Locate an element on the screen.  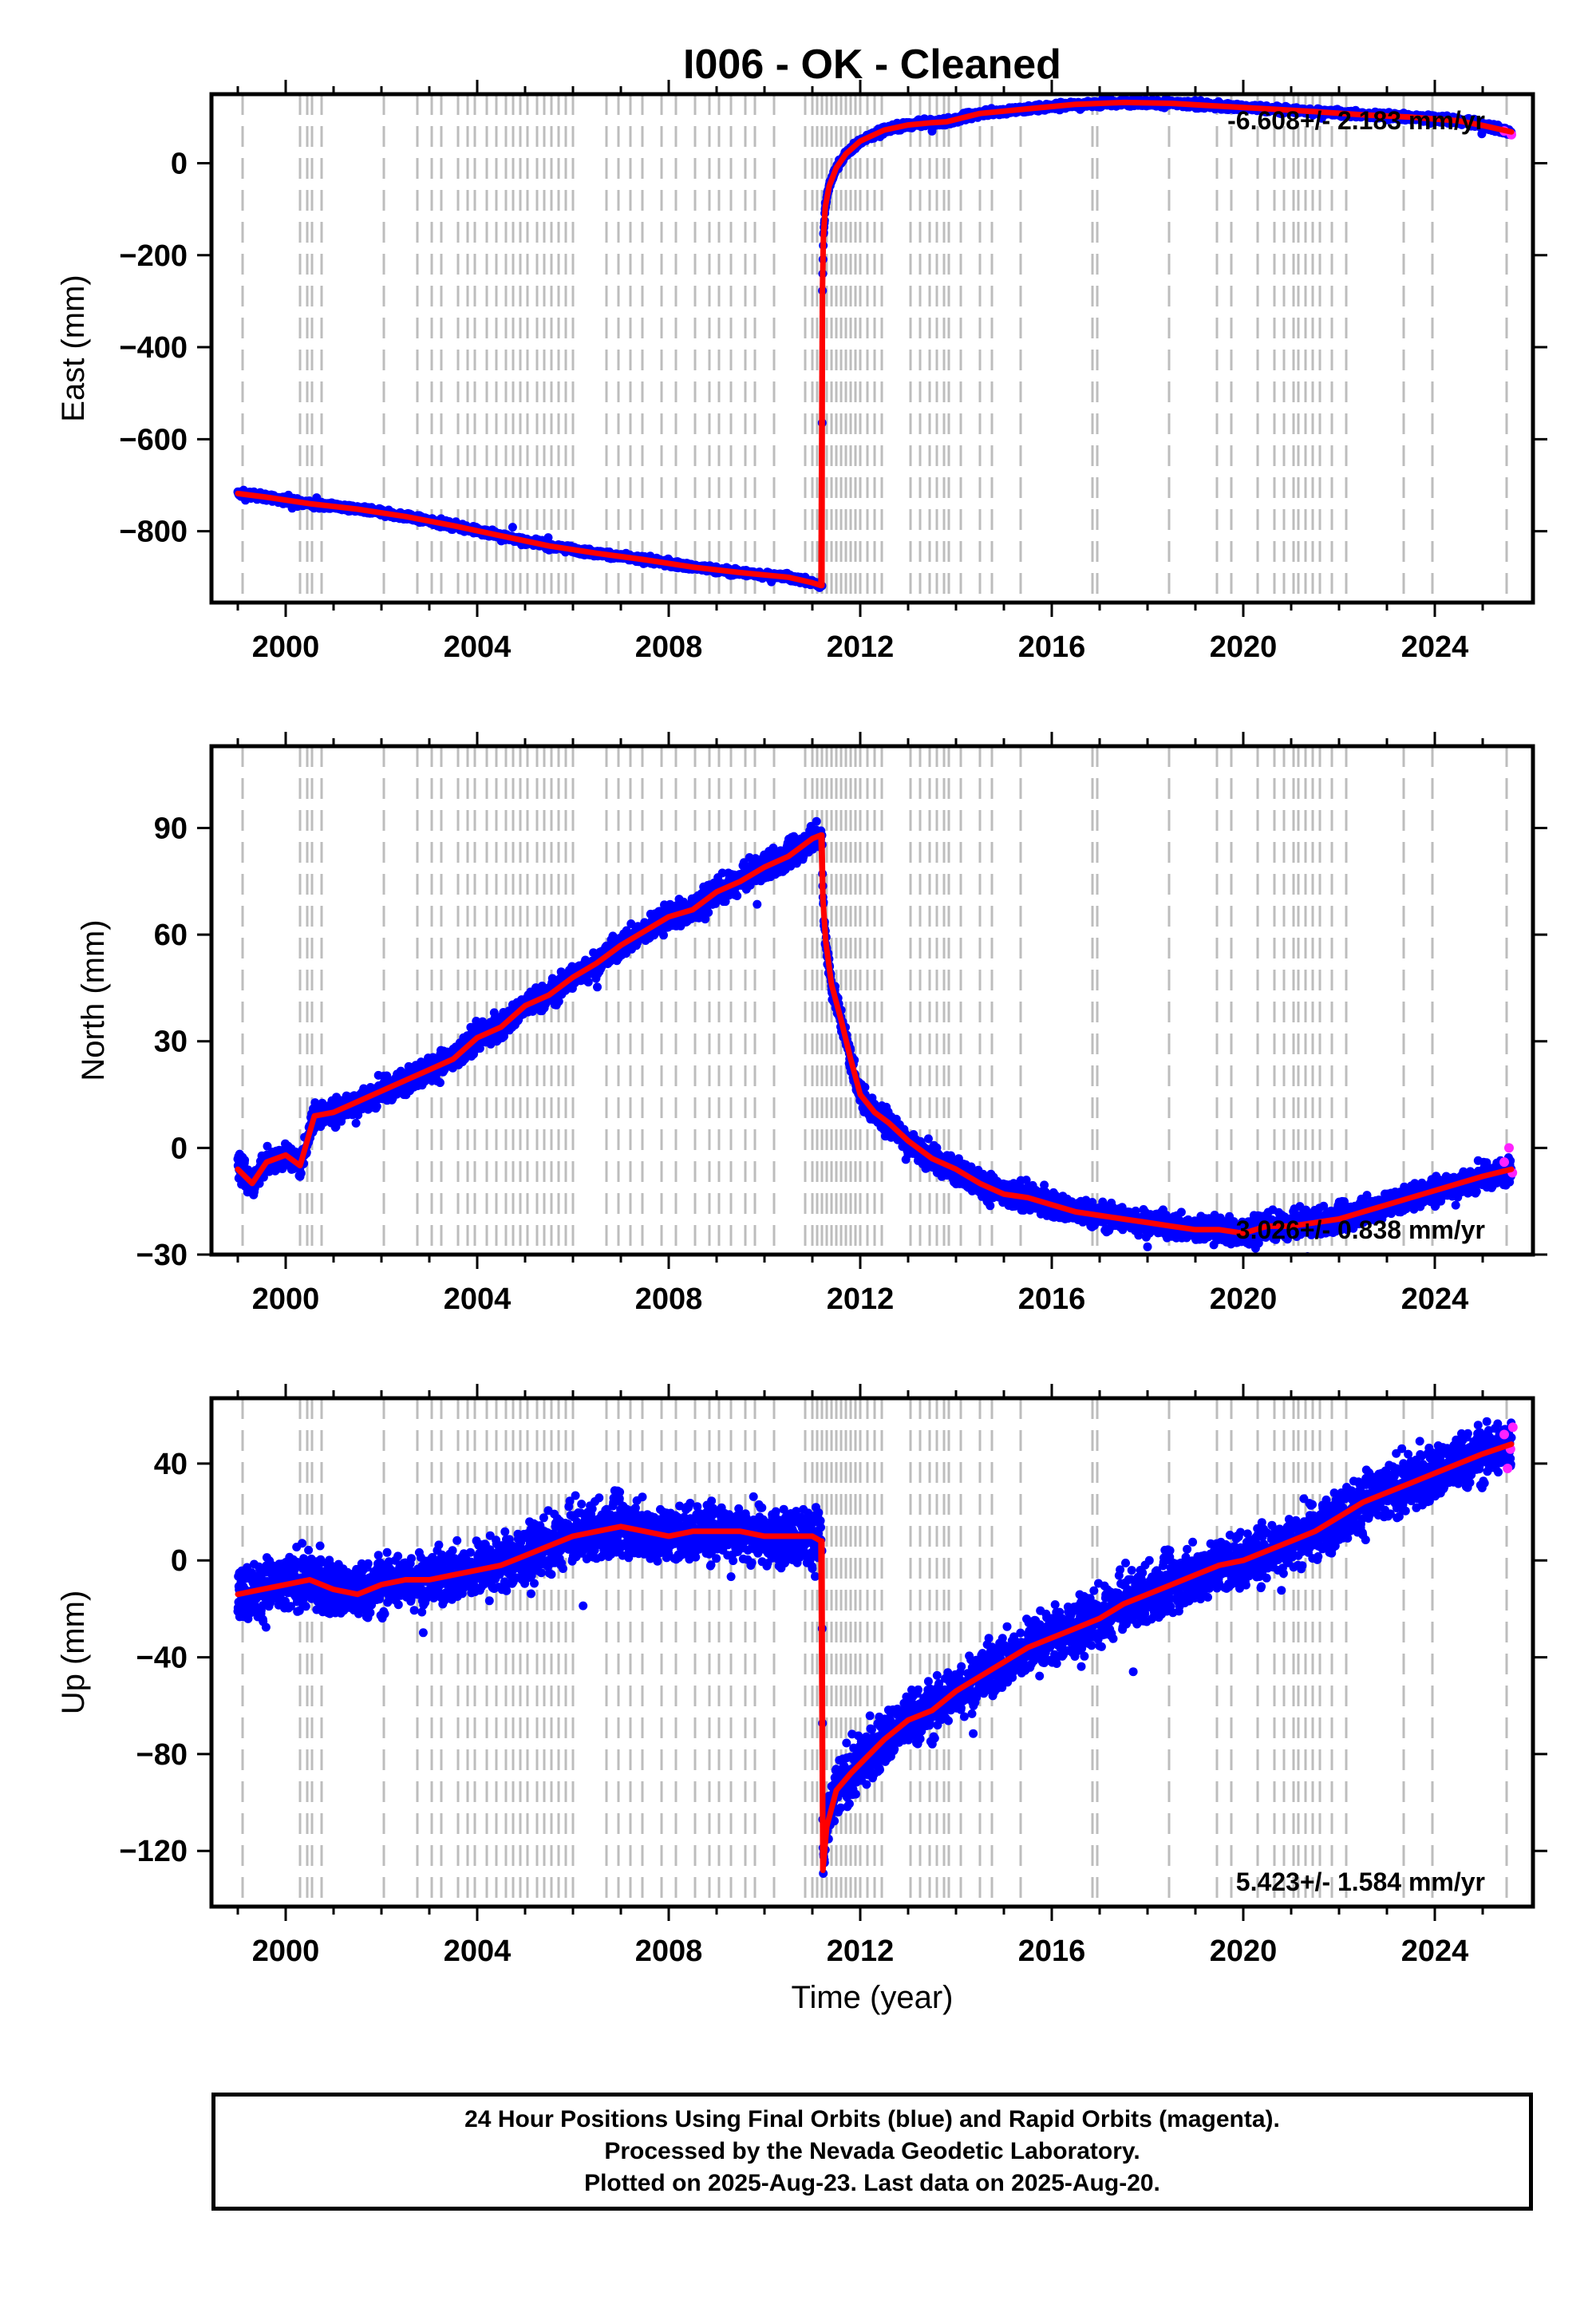
east-y-tick-label-3: −600 is located at coordinates (153, 439).